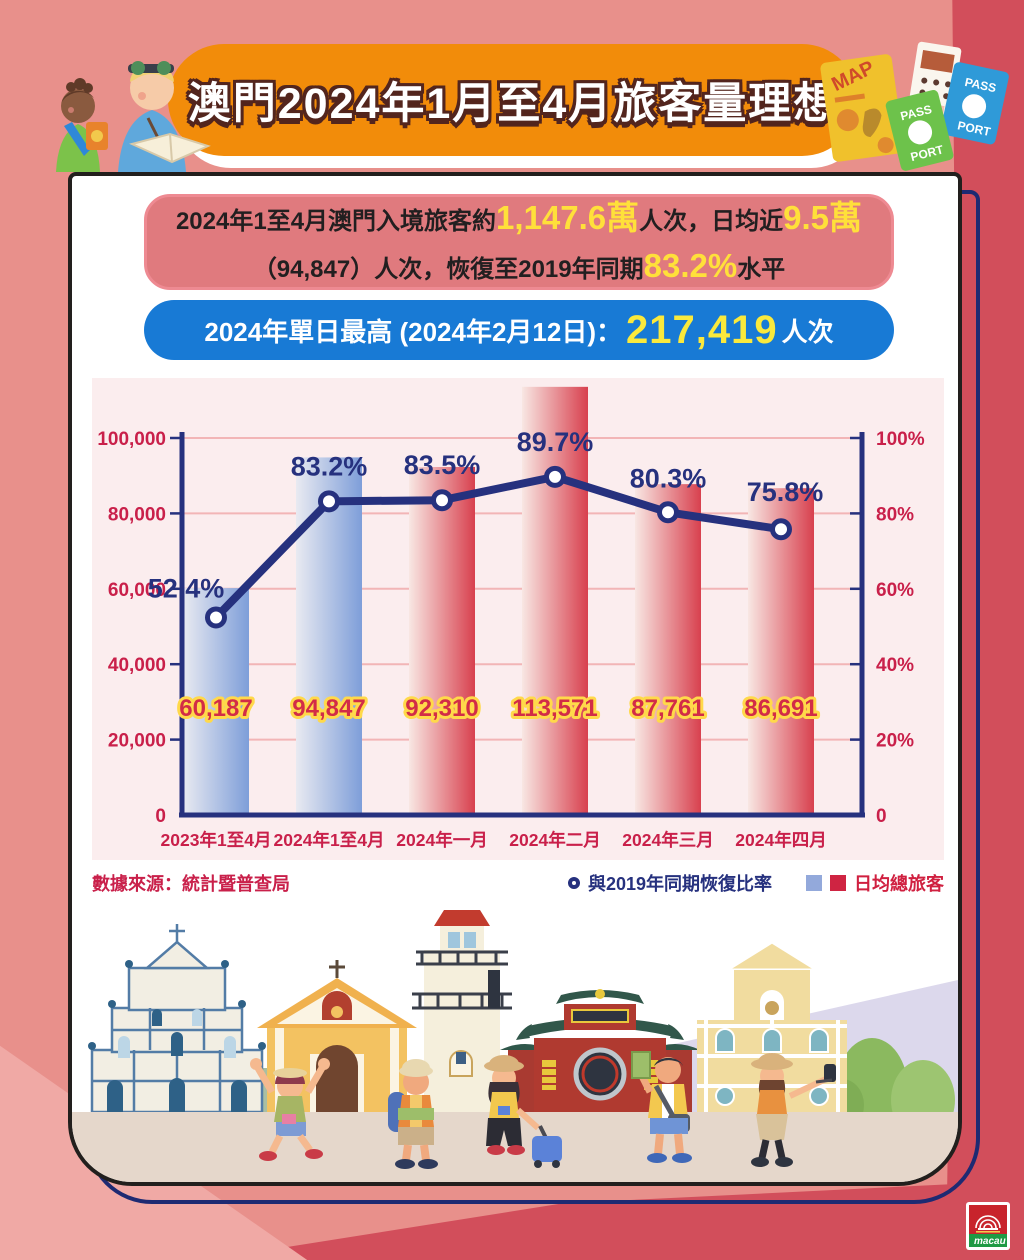 This screenshot has width=1024, height=1260. I want to click on x-axis-label: 2023年1至4月, so click(216, 840).